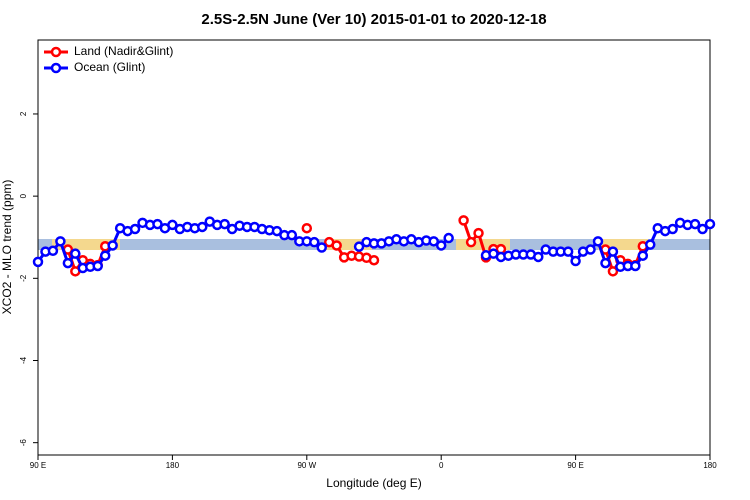 The width and height of the screenshot is (750, 500). Describe the element at coordinates (123, 51) in the screenshot. I see `legend-label: Land (Nadir&Glint)` at that location.